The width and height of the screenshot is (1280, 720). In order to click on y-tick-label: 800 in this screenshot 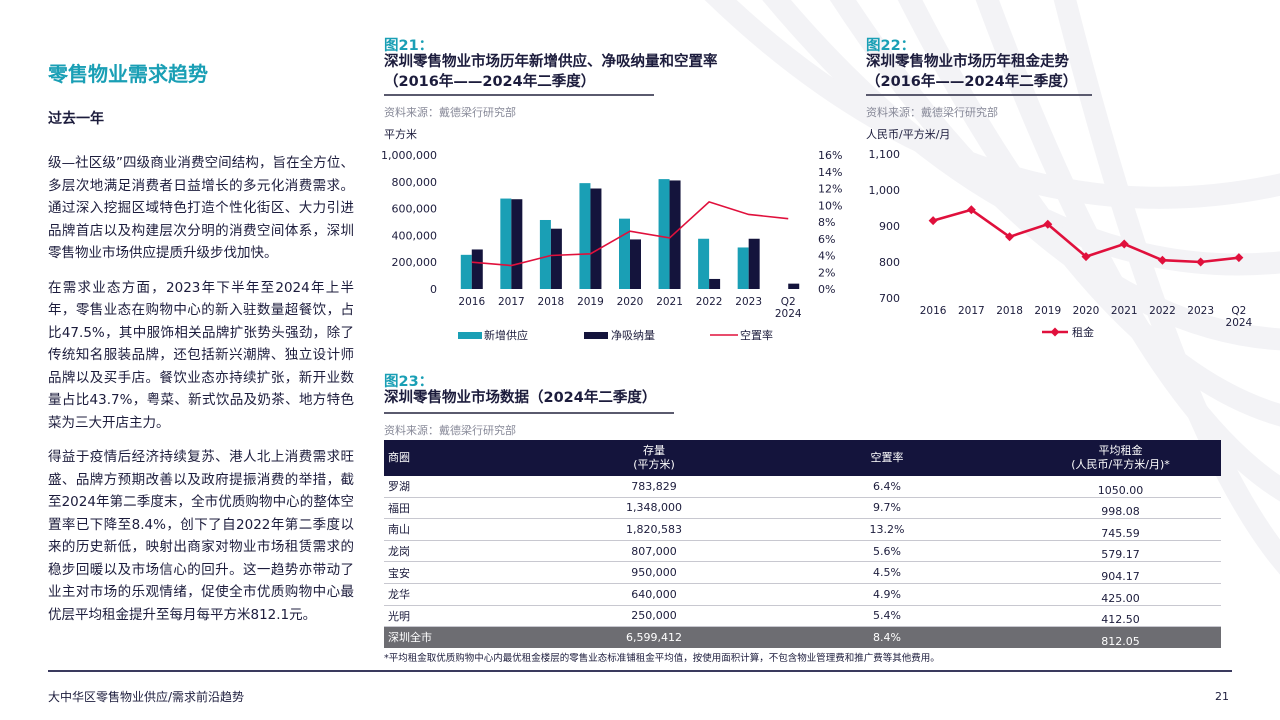, I will do `click(889, 262)`.